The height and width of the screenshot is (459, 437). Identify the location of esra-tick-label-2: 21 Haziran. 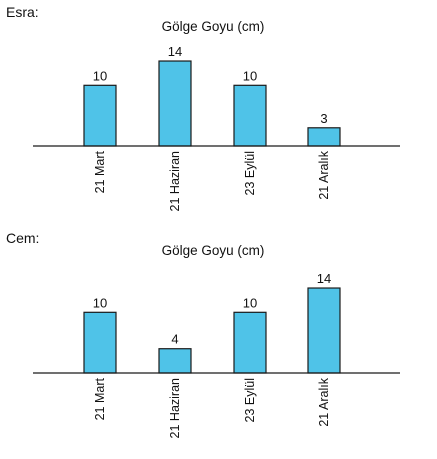
(175, 181).